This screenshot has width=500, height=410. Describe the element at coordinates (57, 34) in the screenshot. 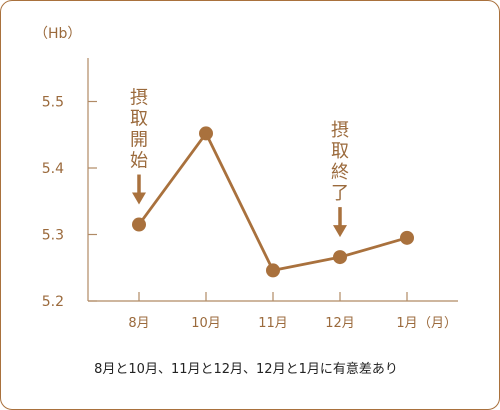

I see `y-axis-label: （Hb）` at that location.